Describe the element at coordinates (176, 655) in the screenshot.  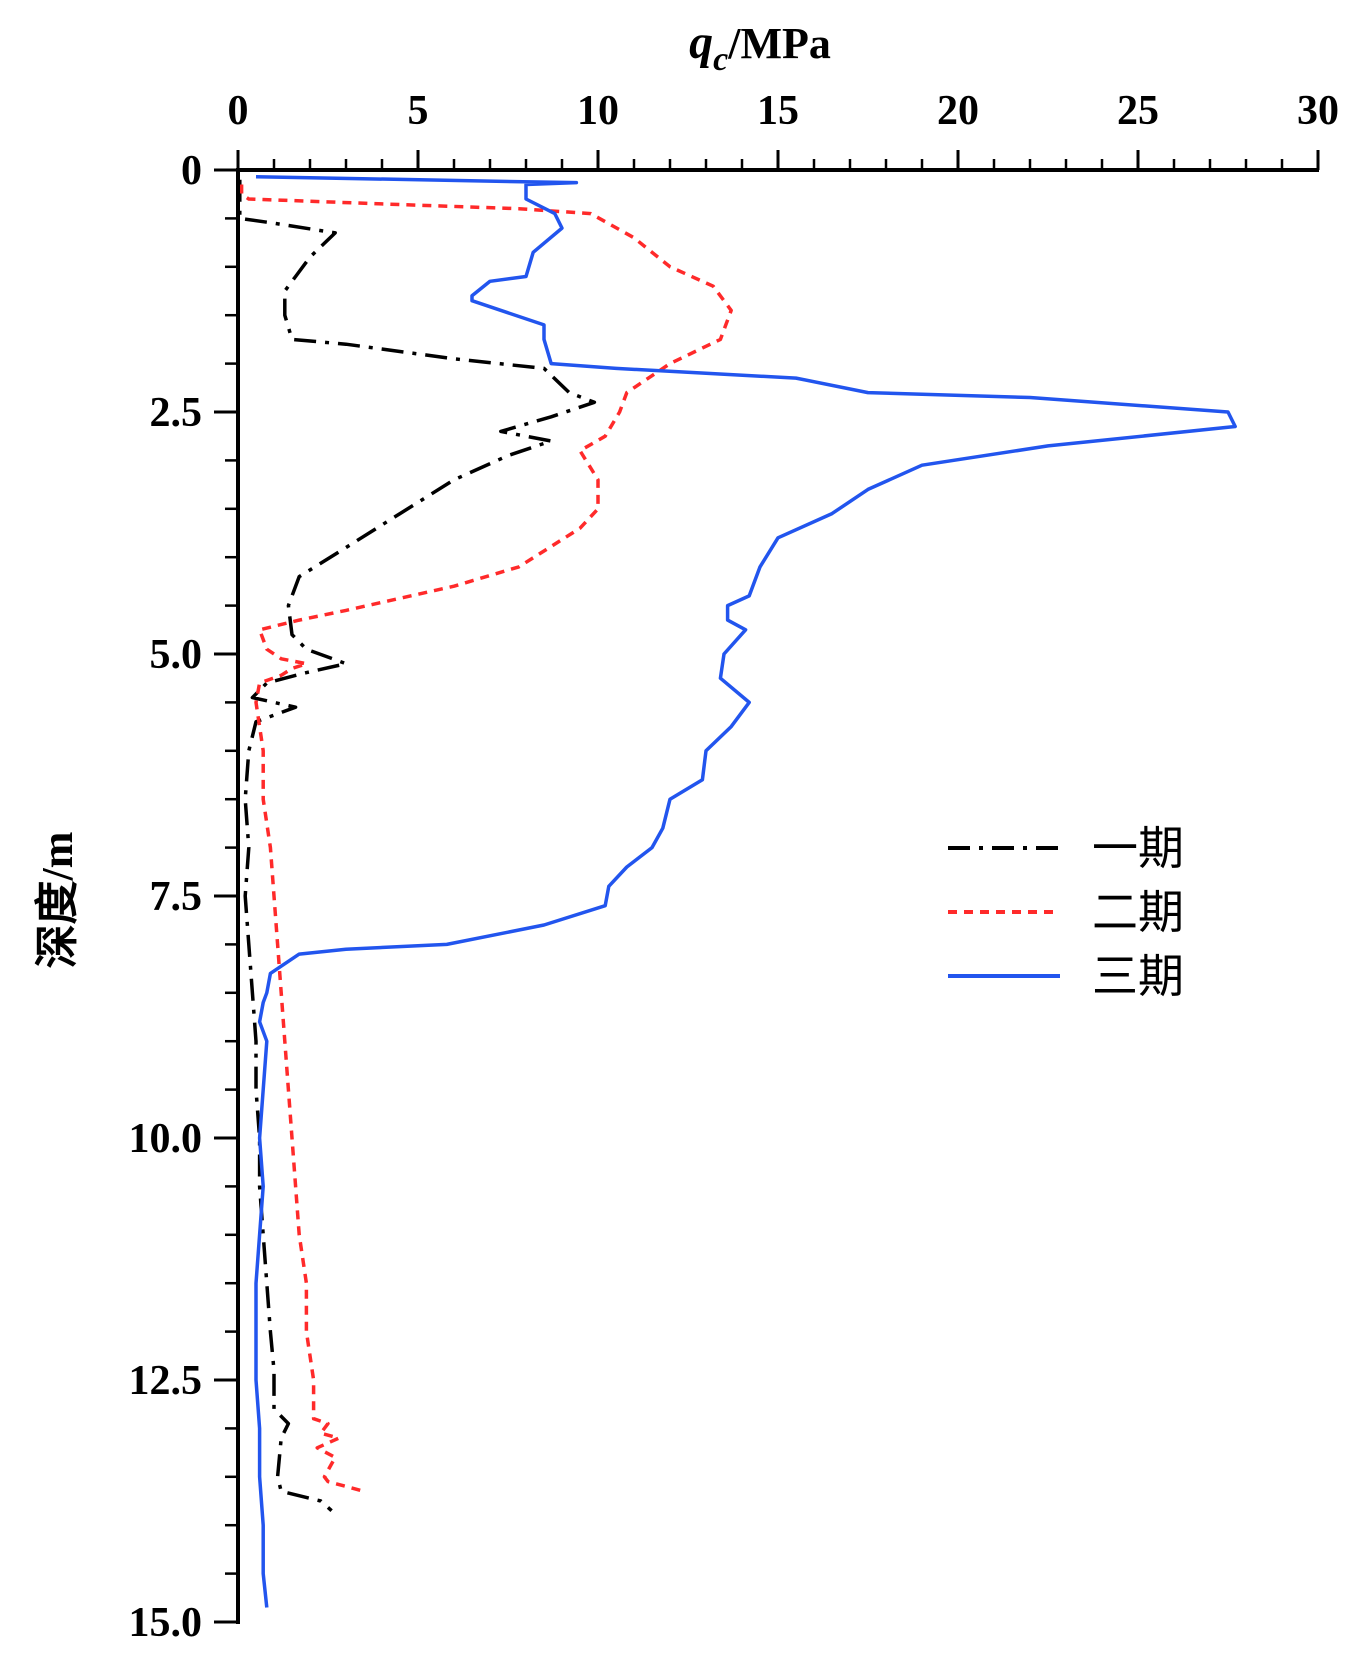
I see `y-tick-label: 5.0` at that location.